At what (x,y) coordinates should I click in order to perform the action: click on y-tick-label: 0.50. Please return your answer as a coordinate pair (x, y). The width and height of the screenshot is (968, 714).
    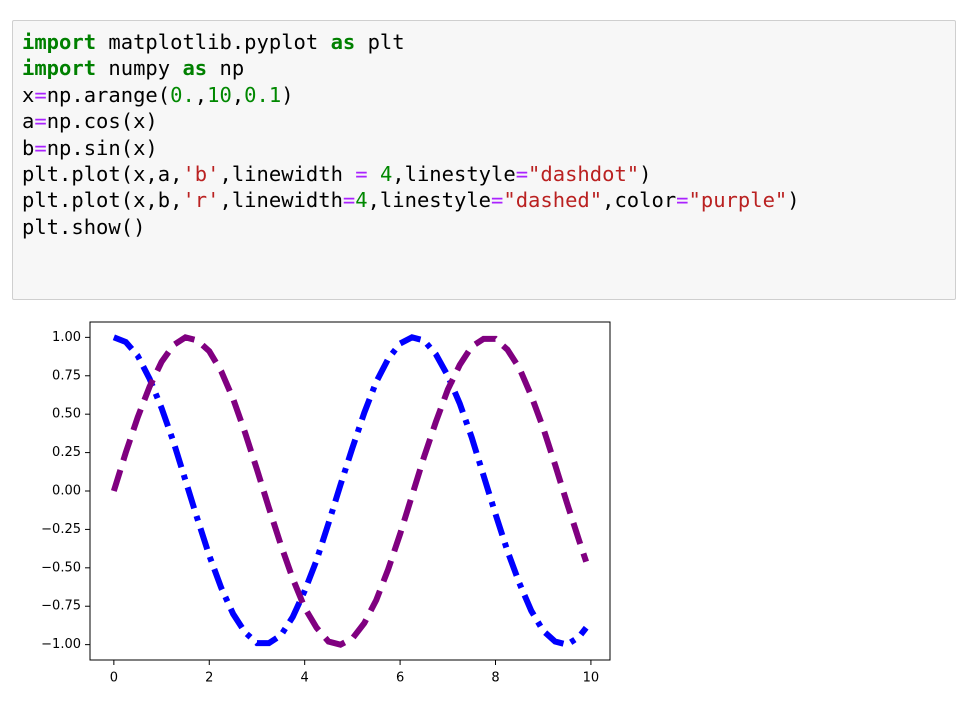
    Looking at the image, I should click on (66, 414).